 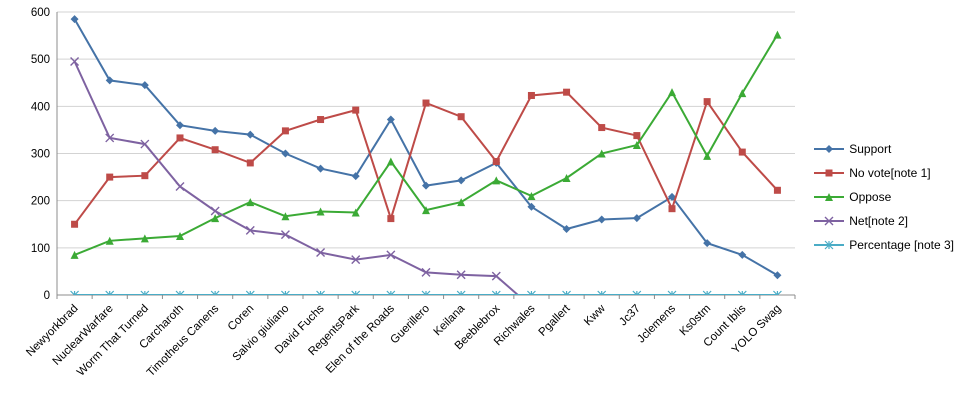 I want to click on y-tick-label: 500, so click(x=40, y=60).